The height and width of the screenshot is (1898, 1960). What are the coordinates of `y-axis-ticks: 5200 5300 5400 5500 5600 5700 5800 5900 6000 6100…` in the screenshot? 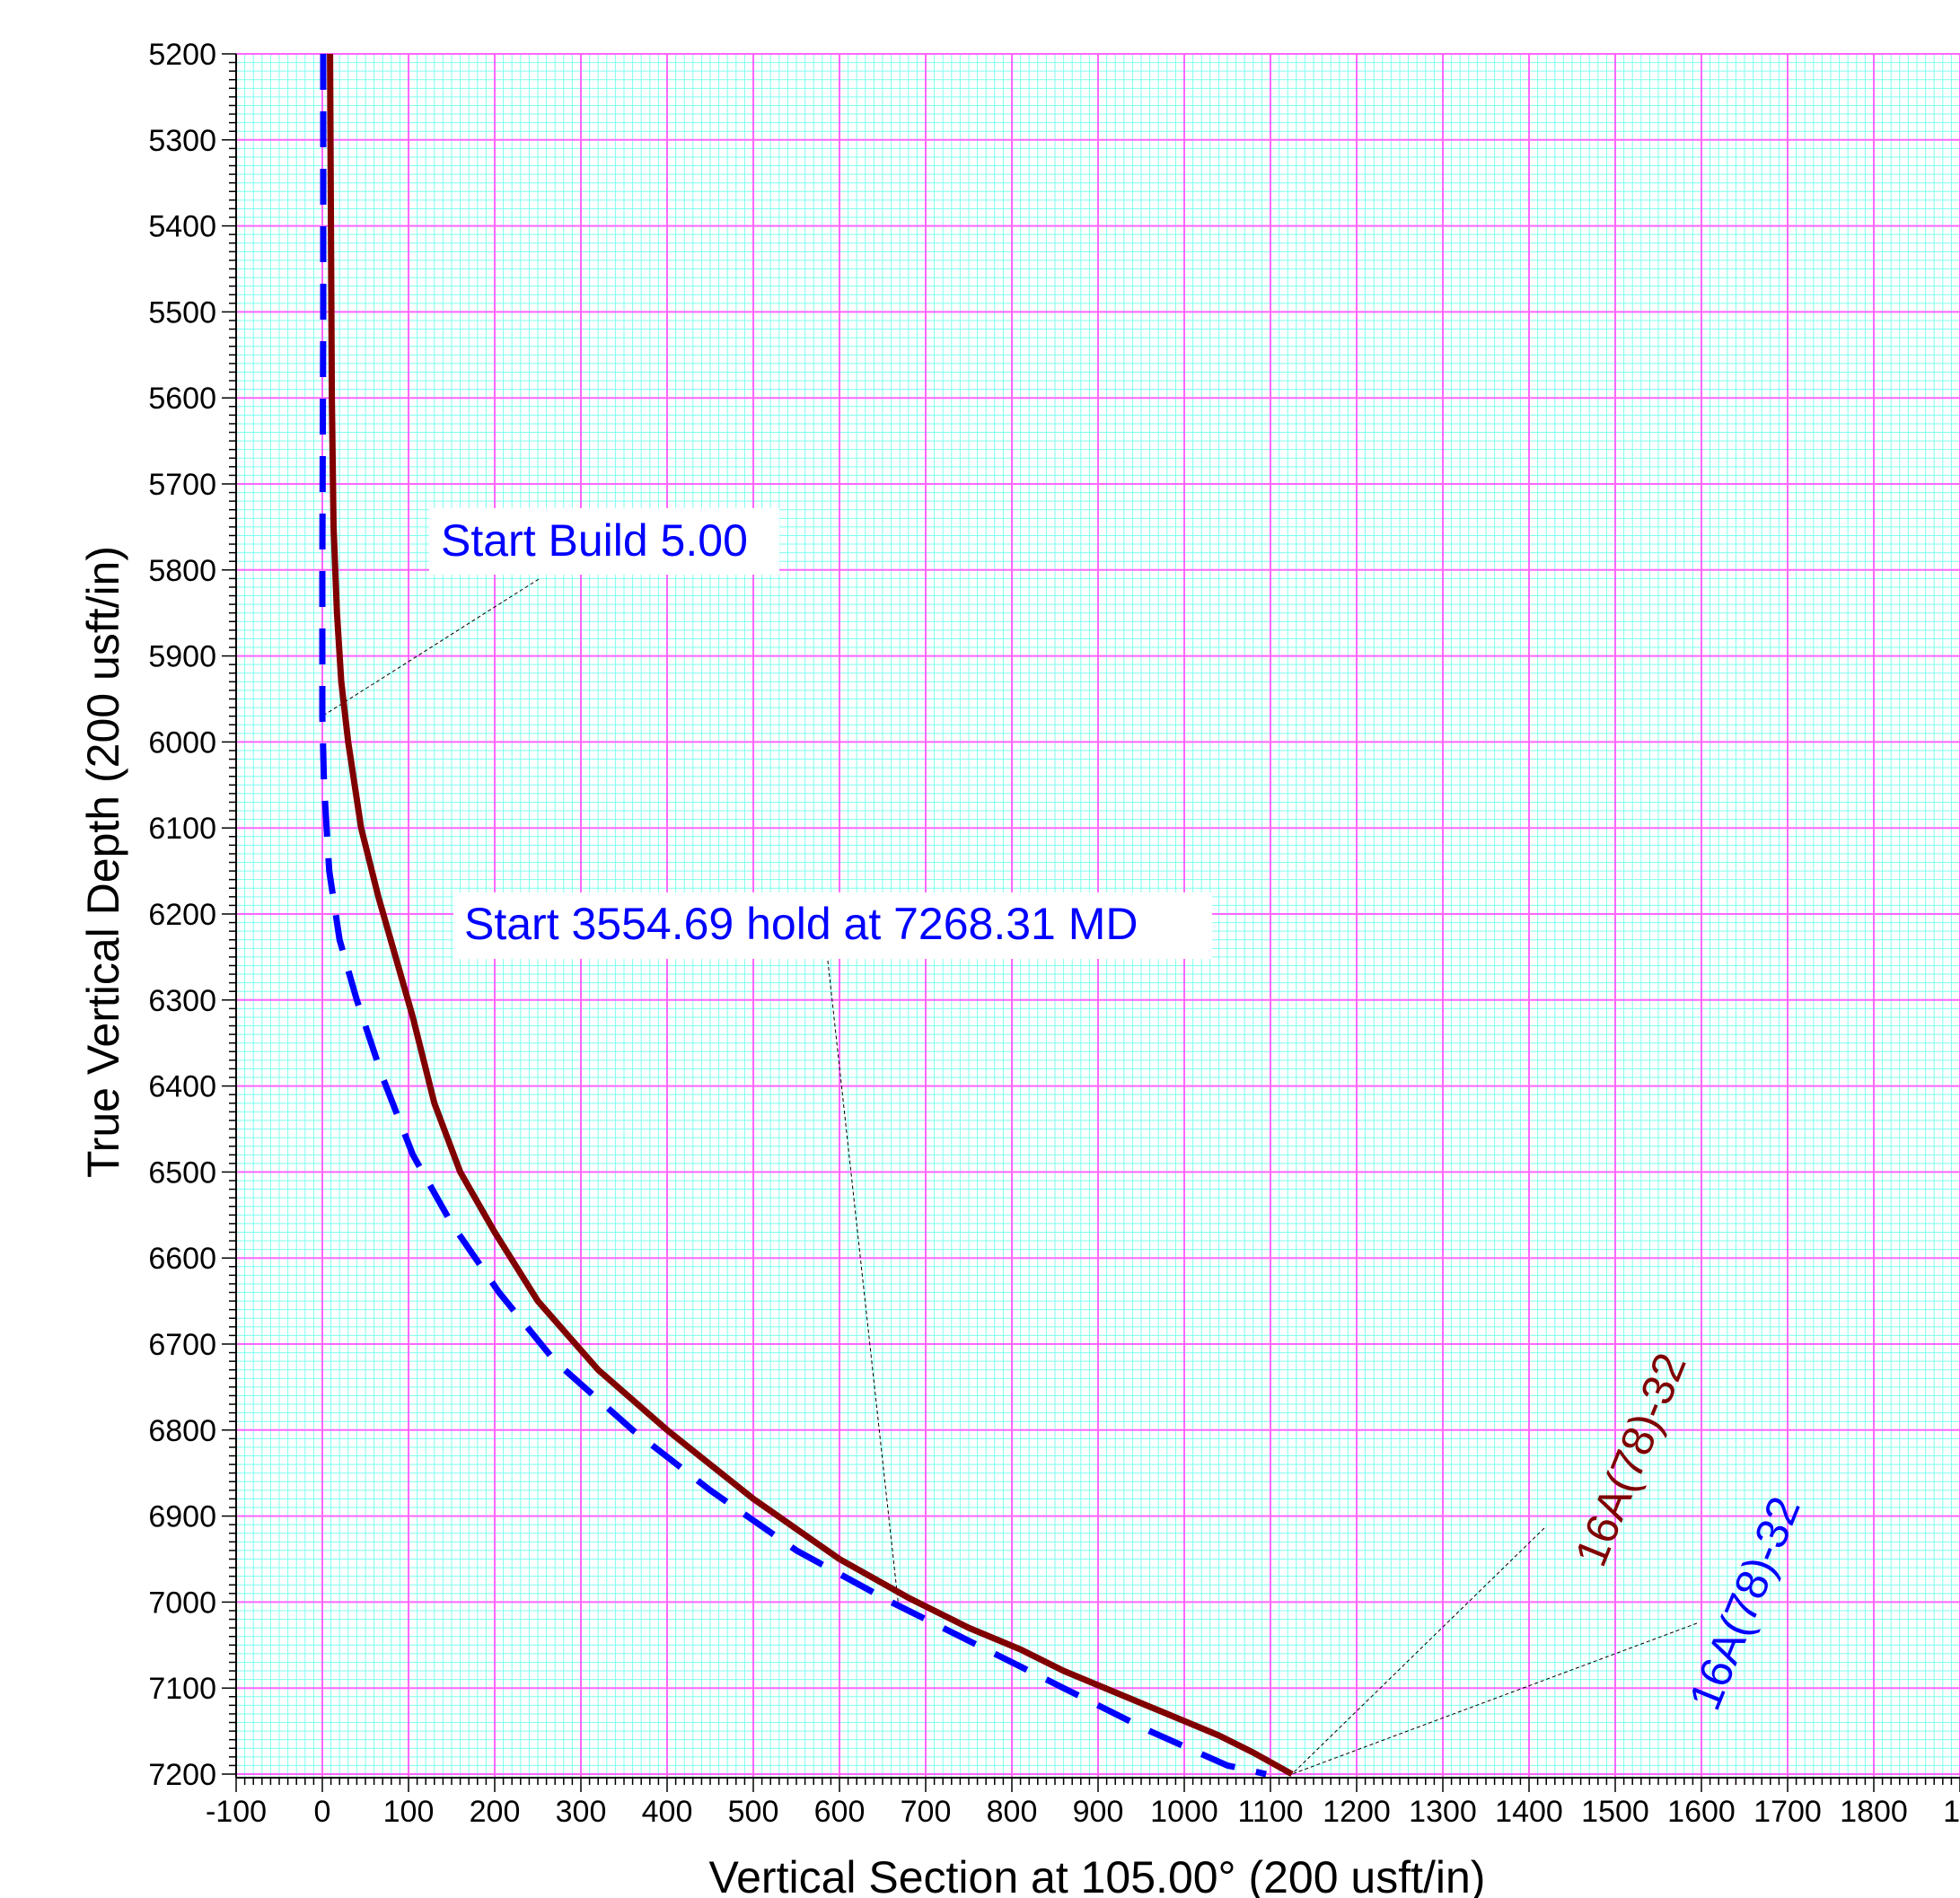 It's located at (192, 915).